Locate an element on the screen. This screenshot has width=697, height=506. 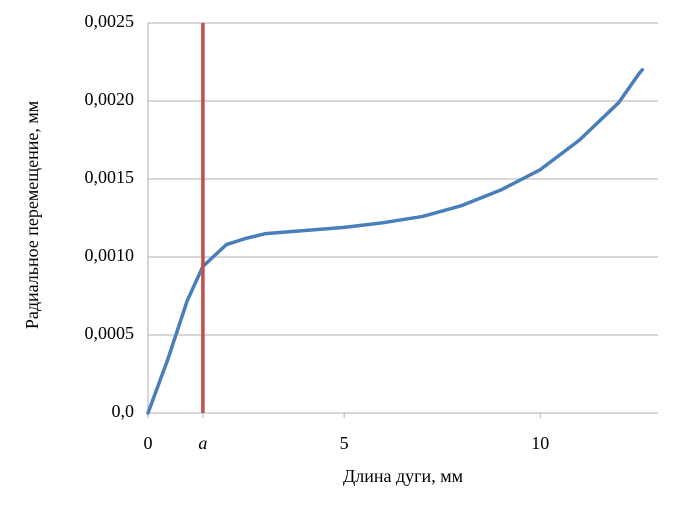
y-tick-label: 0,0010 is located at coordinates (110, 255).